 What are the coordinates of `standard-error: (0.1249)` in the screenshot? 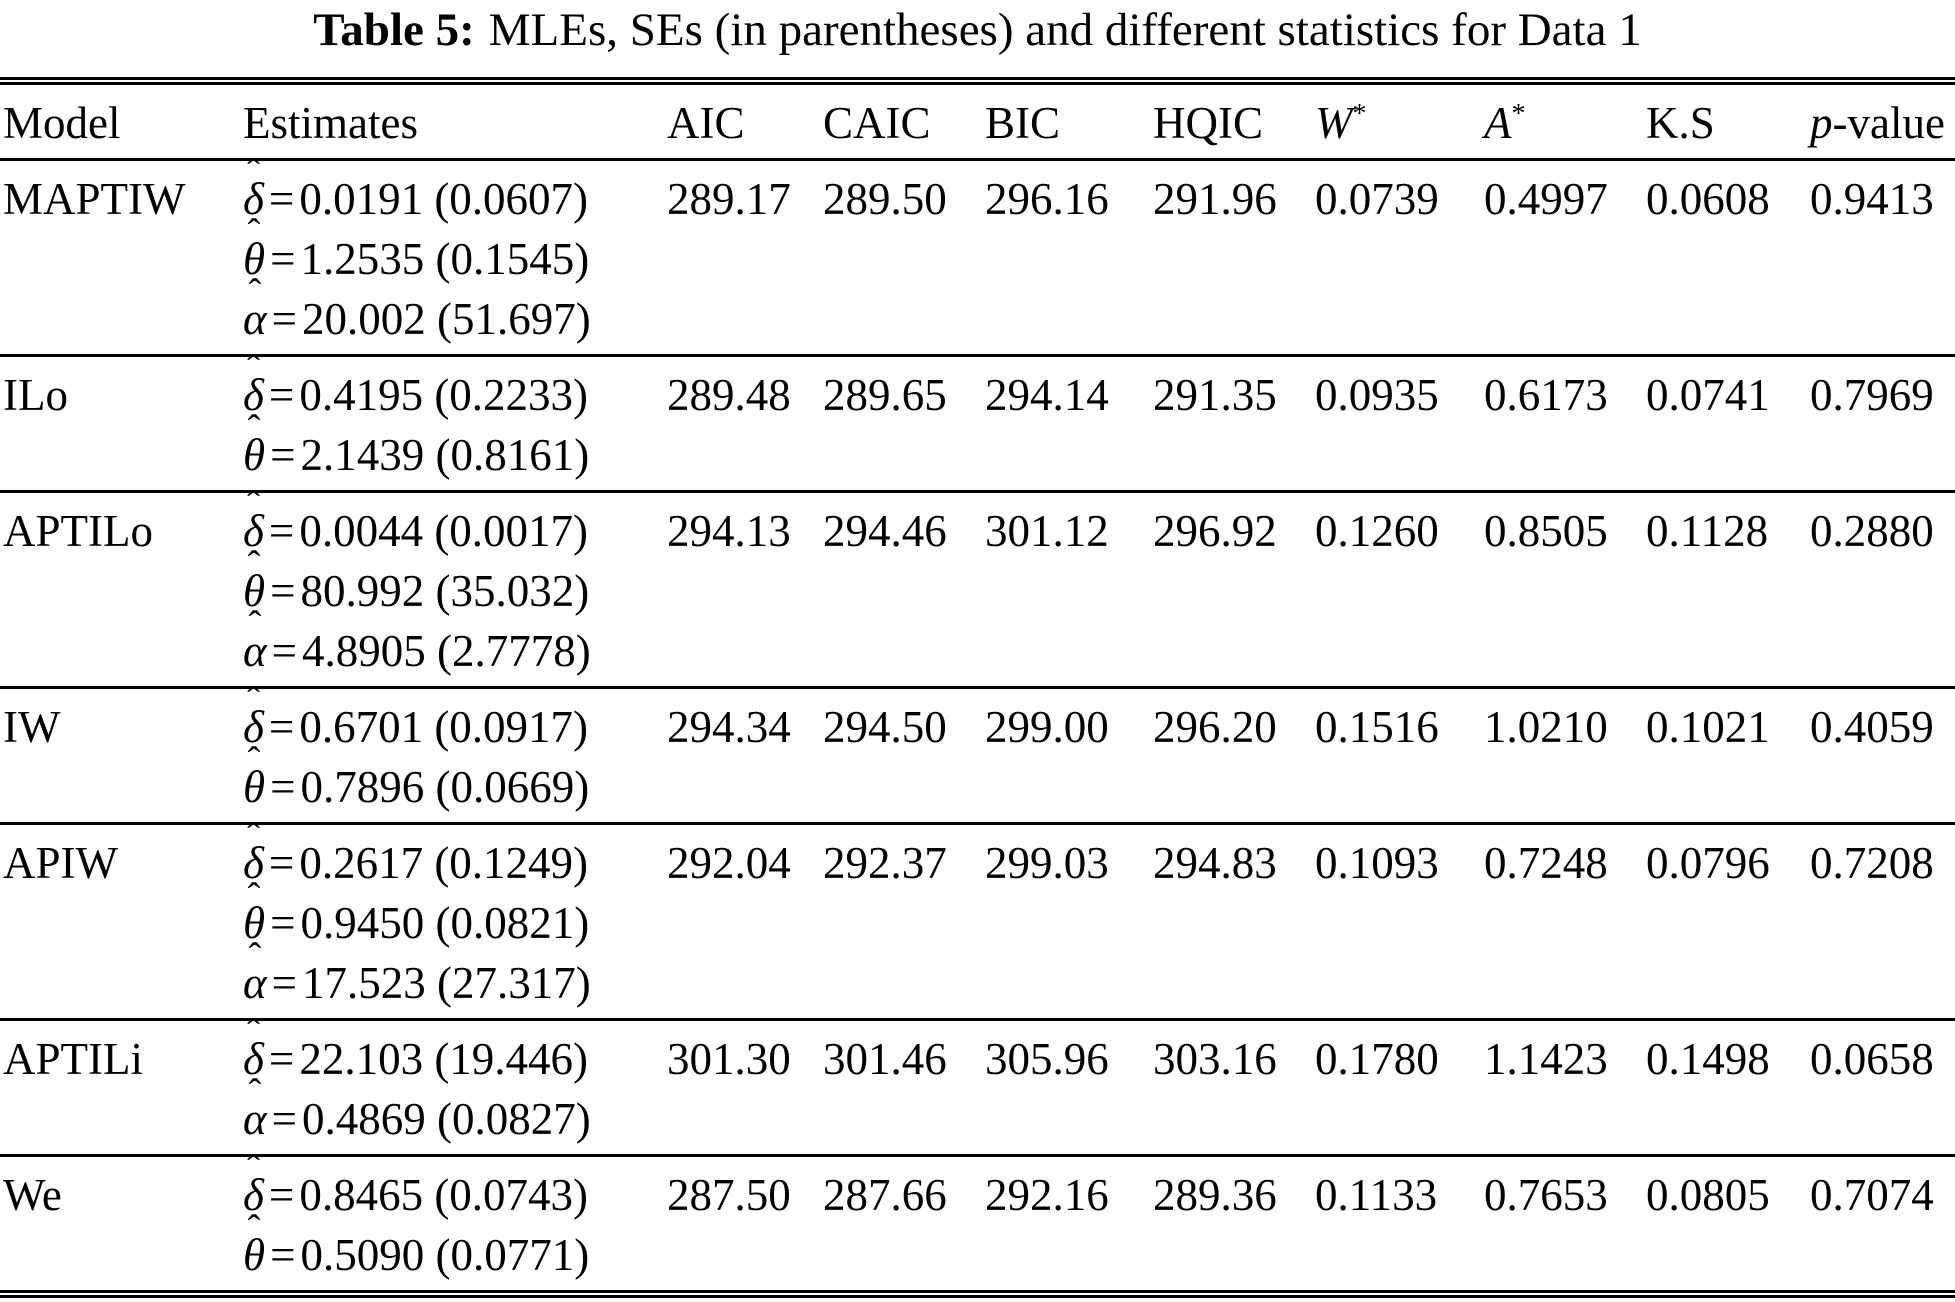 It's located at (506, 863).